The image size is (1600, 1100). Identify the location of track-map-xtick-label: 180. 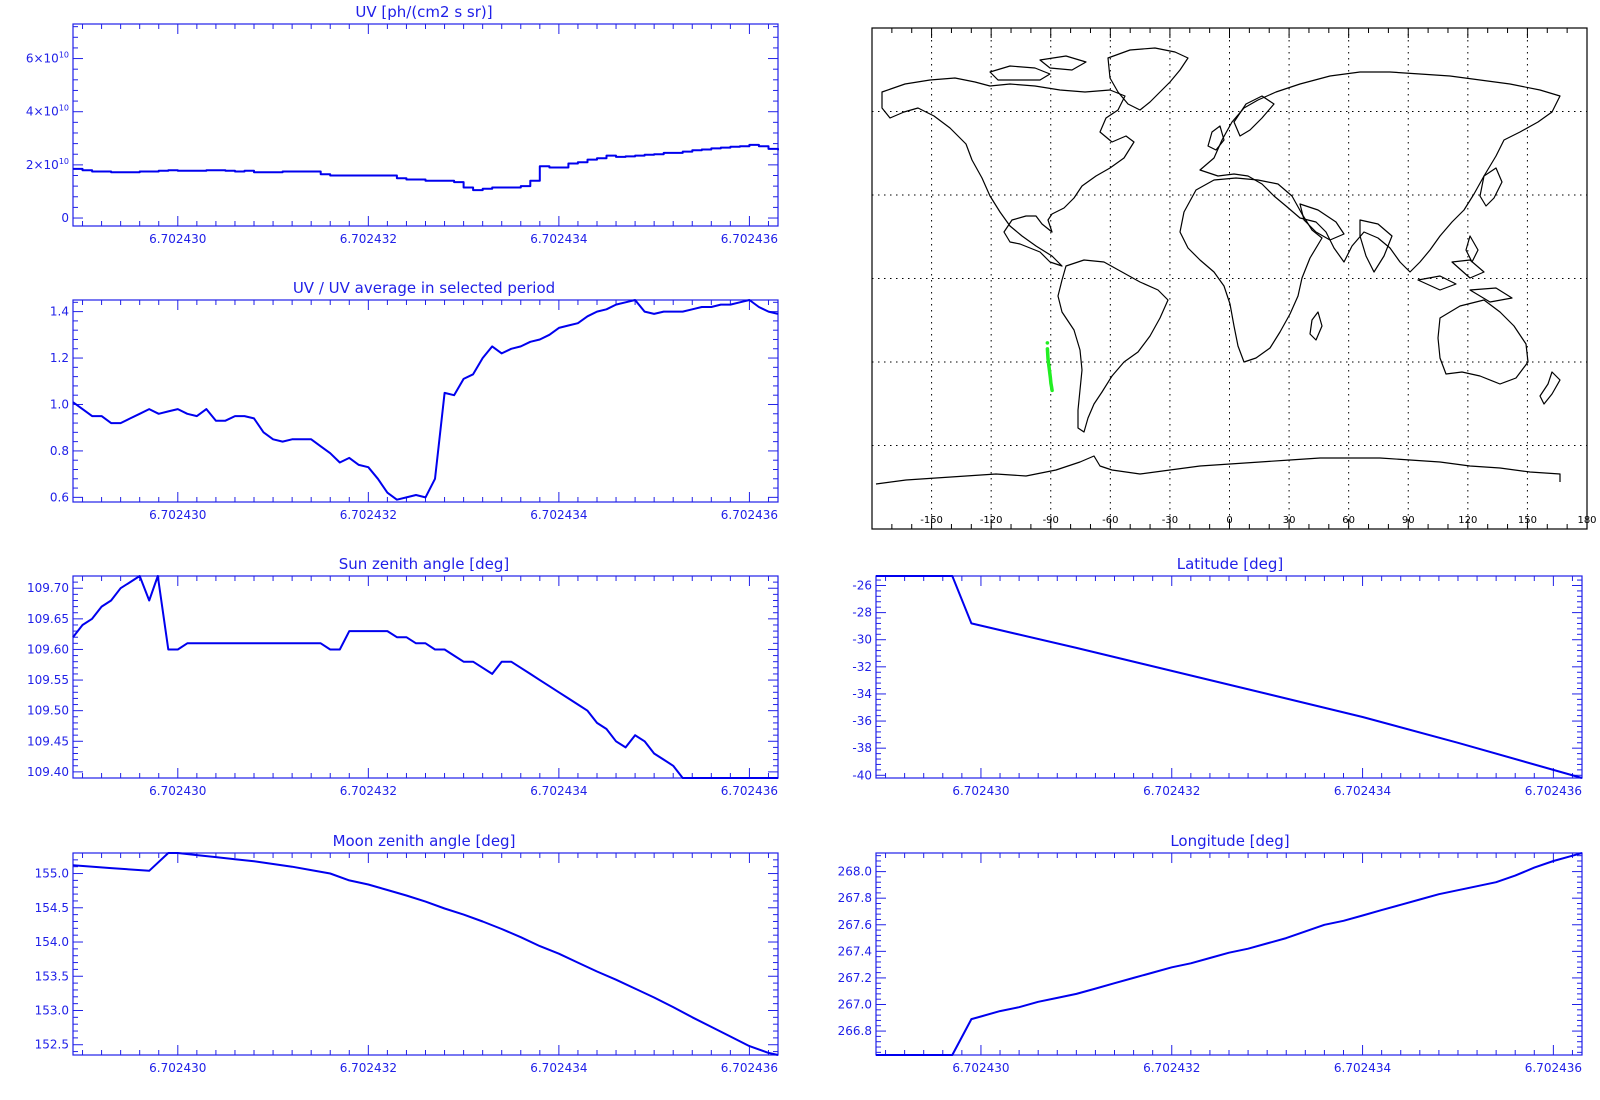
(1586, 520).